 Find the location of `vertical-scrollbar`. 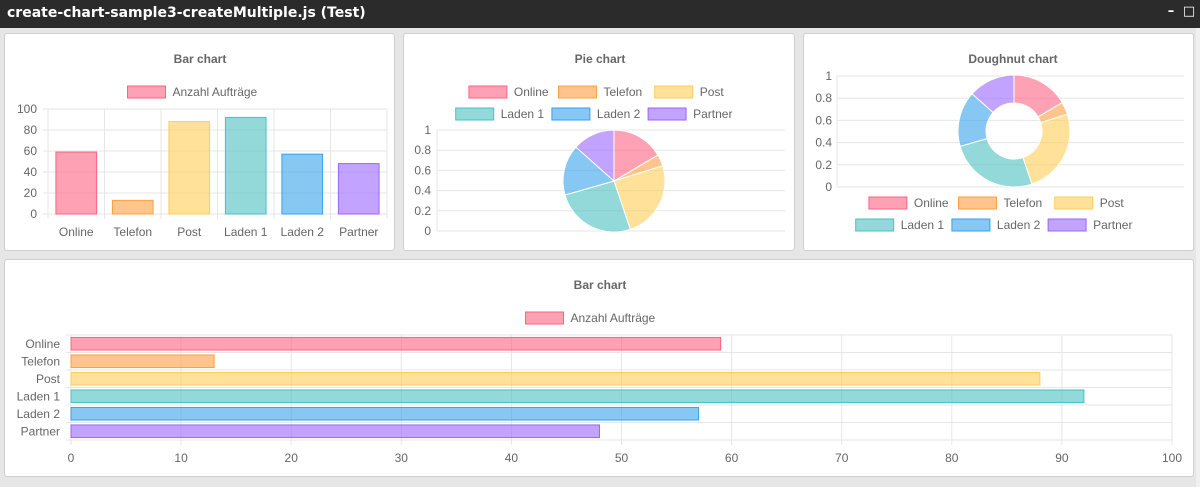

vertical-scrollbar is located at coordinates (1198, 257).